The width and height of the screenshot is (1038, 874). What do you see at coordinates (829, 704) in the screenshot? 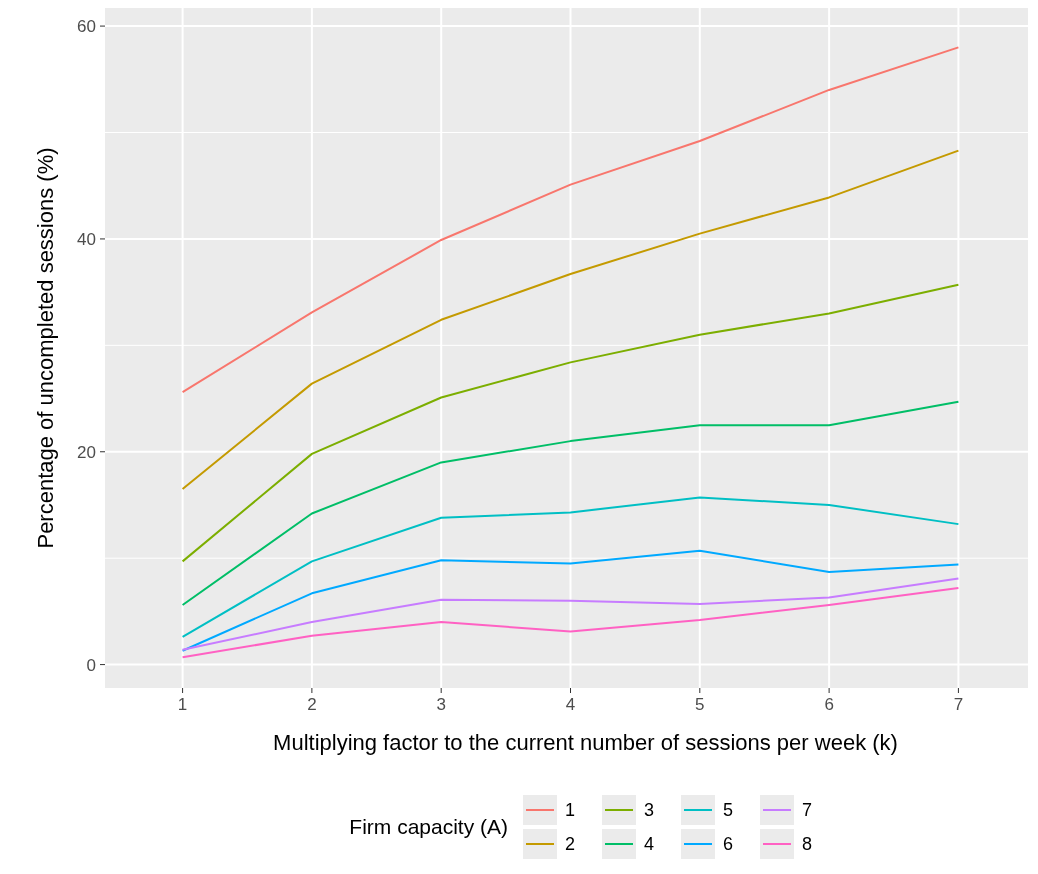
I see `x-tick-label: 6` at bounding box center [829, 704].